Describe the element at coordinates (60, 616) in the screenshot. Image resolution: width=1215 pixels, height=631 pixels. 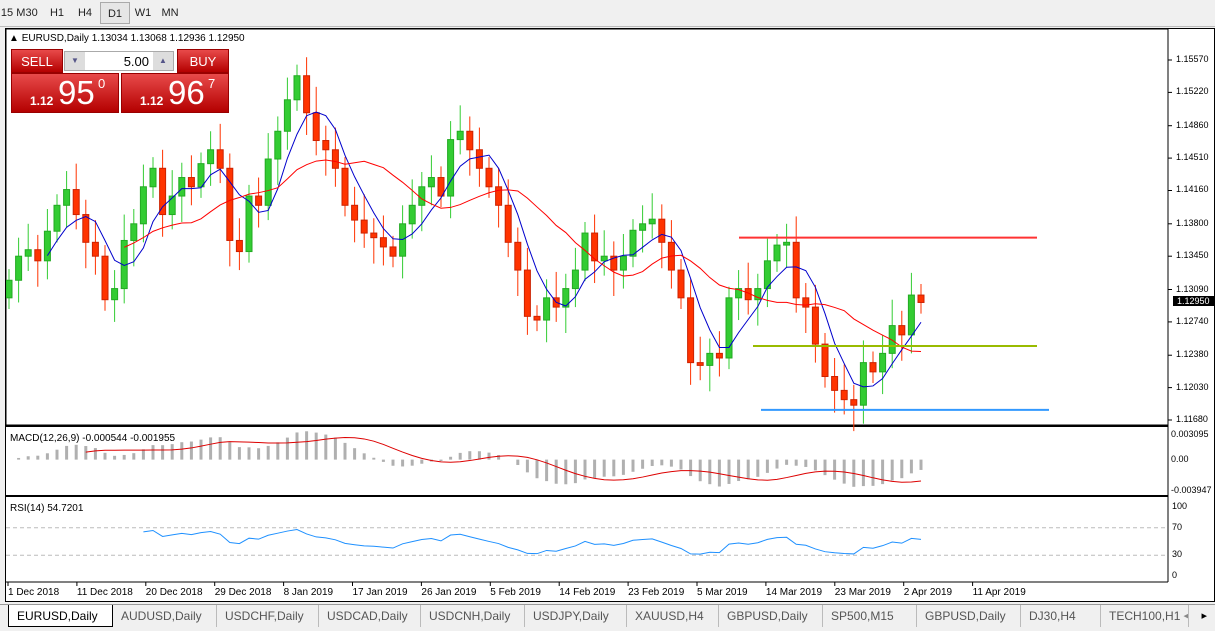
I see `tab-eurusd-daily: EURUSD,Daily` at that location.